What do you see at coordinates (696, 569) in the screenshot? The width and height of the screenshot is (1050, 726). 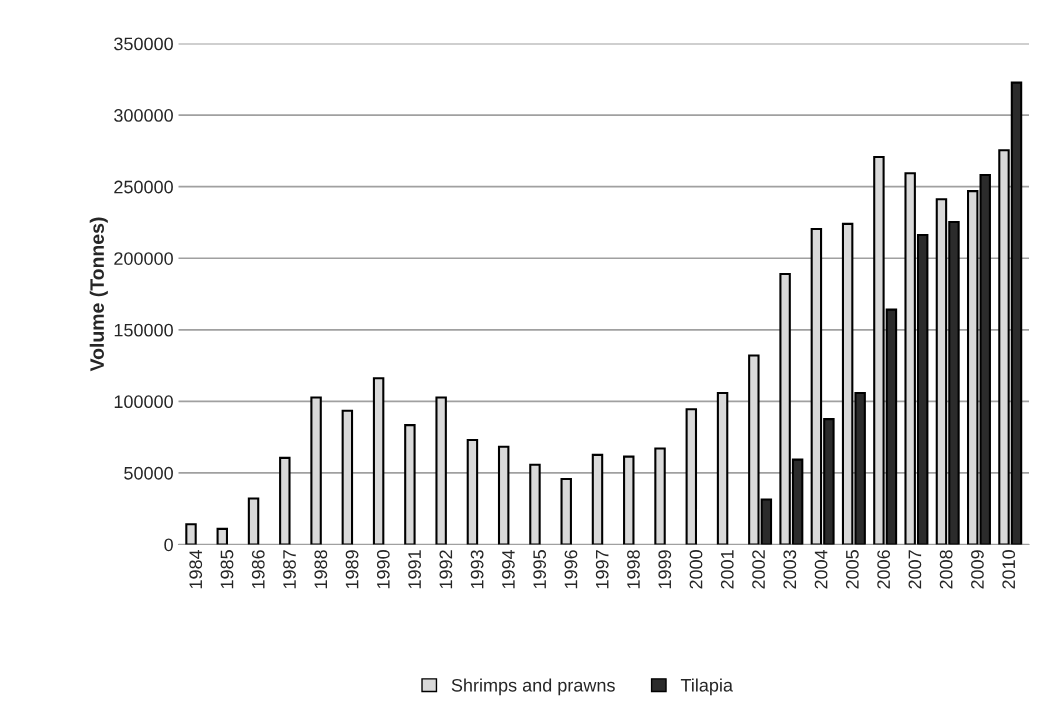 I see `x-tick-label: 2000` at bounding box center [696, 569].